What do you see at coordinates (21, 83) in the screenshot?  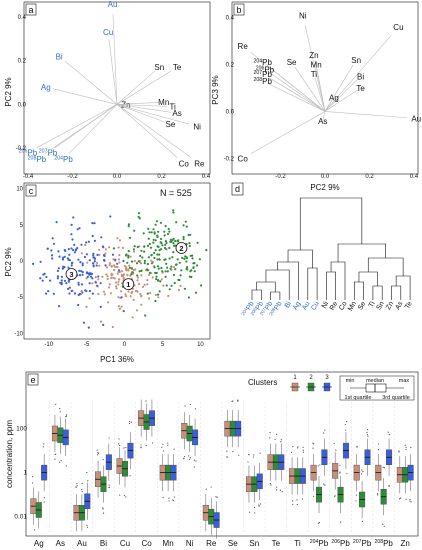 I see `panel-a-y-ticks: -0.2 0.0 0.2 0.4` at bounding box center [21, 83].